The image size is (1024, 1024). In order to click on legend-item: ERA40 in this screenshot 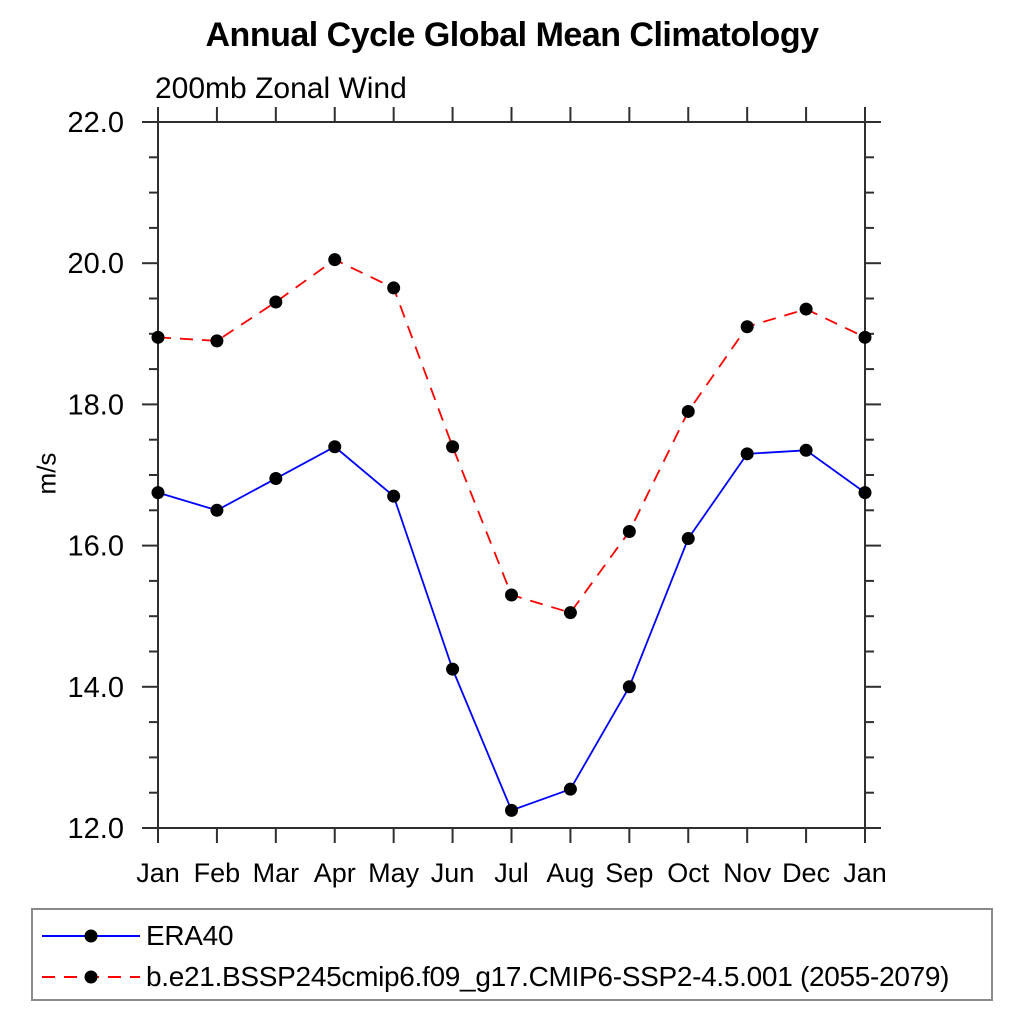, I will do `click(514, 935)`.